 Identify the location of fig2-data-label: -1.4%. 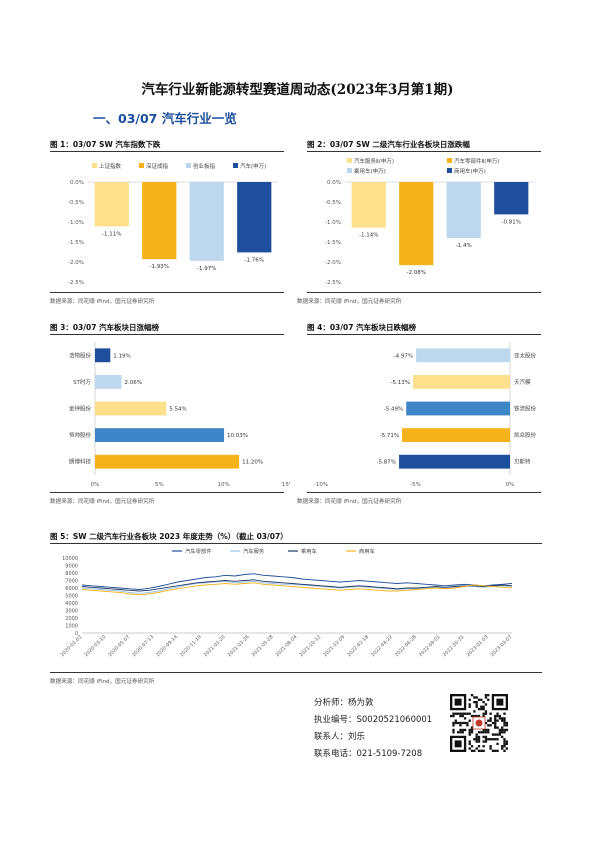
(464, 246).